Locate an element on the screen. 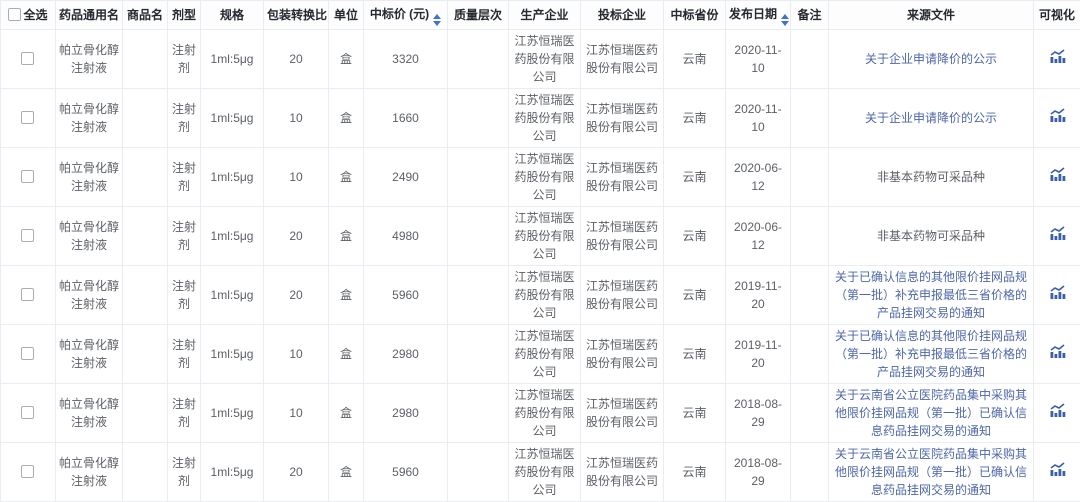 Image resolution: width=1080 pixels, height=502 pixels. price-cell: 1660 is located at coordinates (406, 118).